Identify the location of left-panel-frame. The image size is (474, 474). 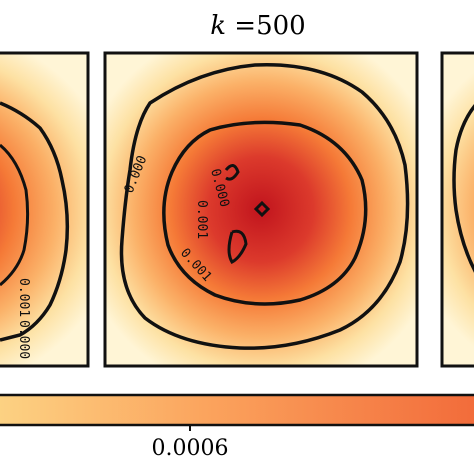
(45, 209).